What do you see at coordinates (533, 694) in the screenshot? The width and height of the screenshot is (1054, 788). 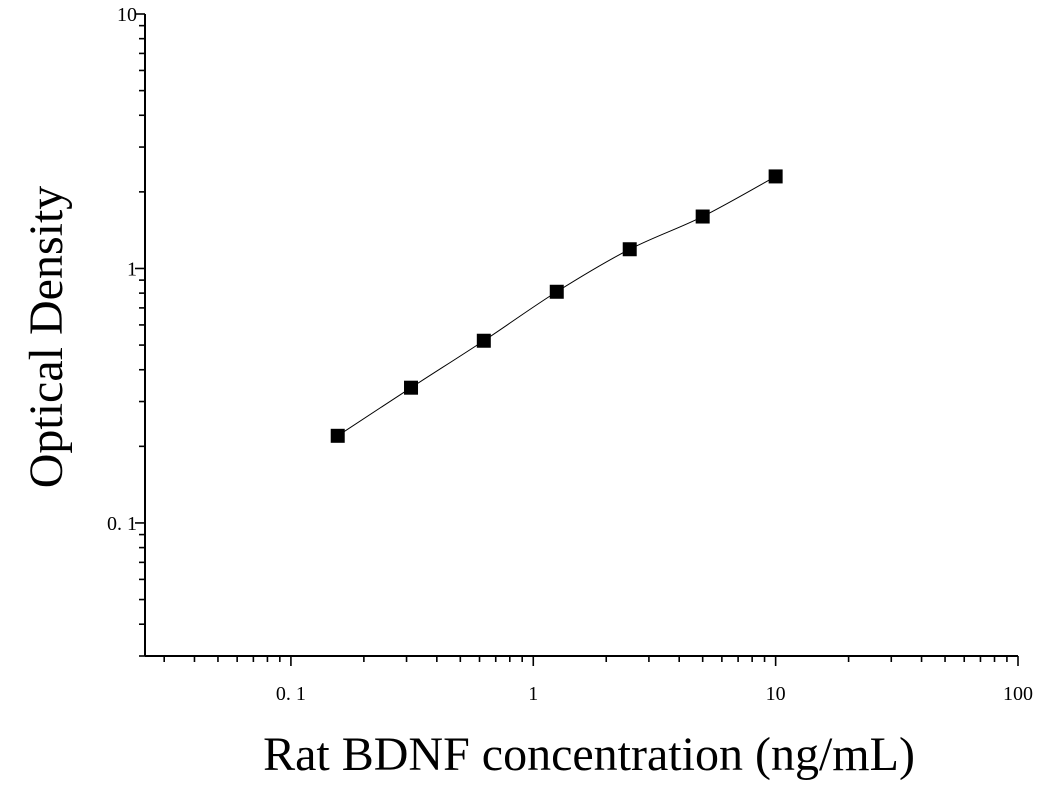 I see `x-tick-label: 1` at bounding box center [533, 694].